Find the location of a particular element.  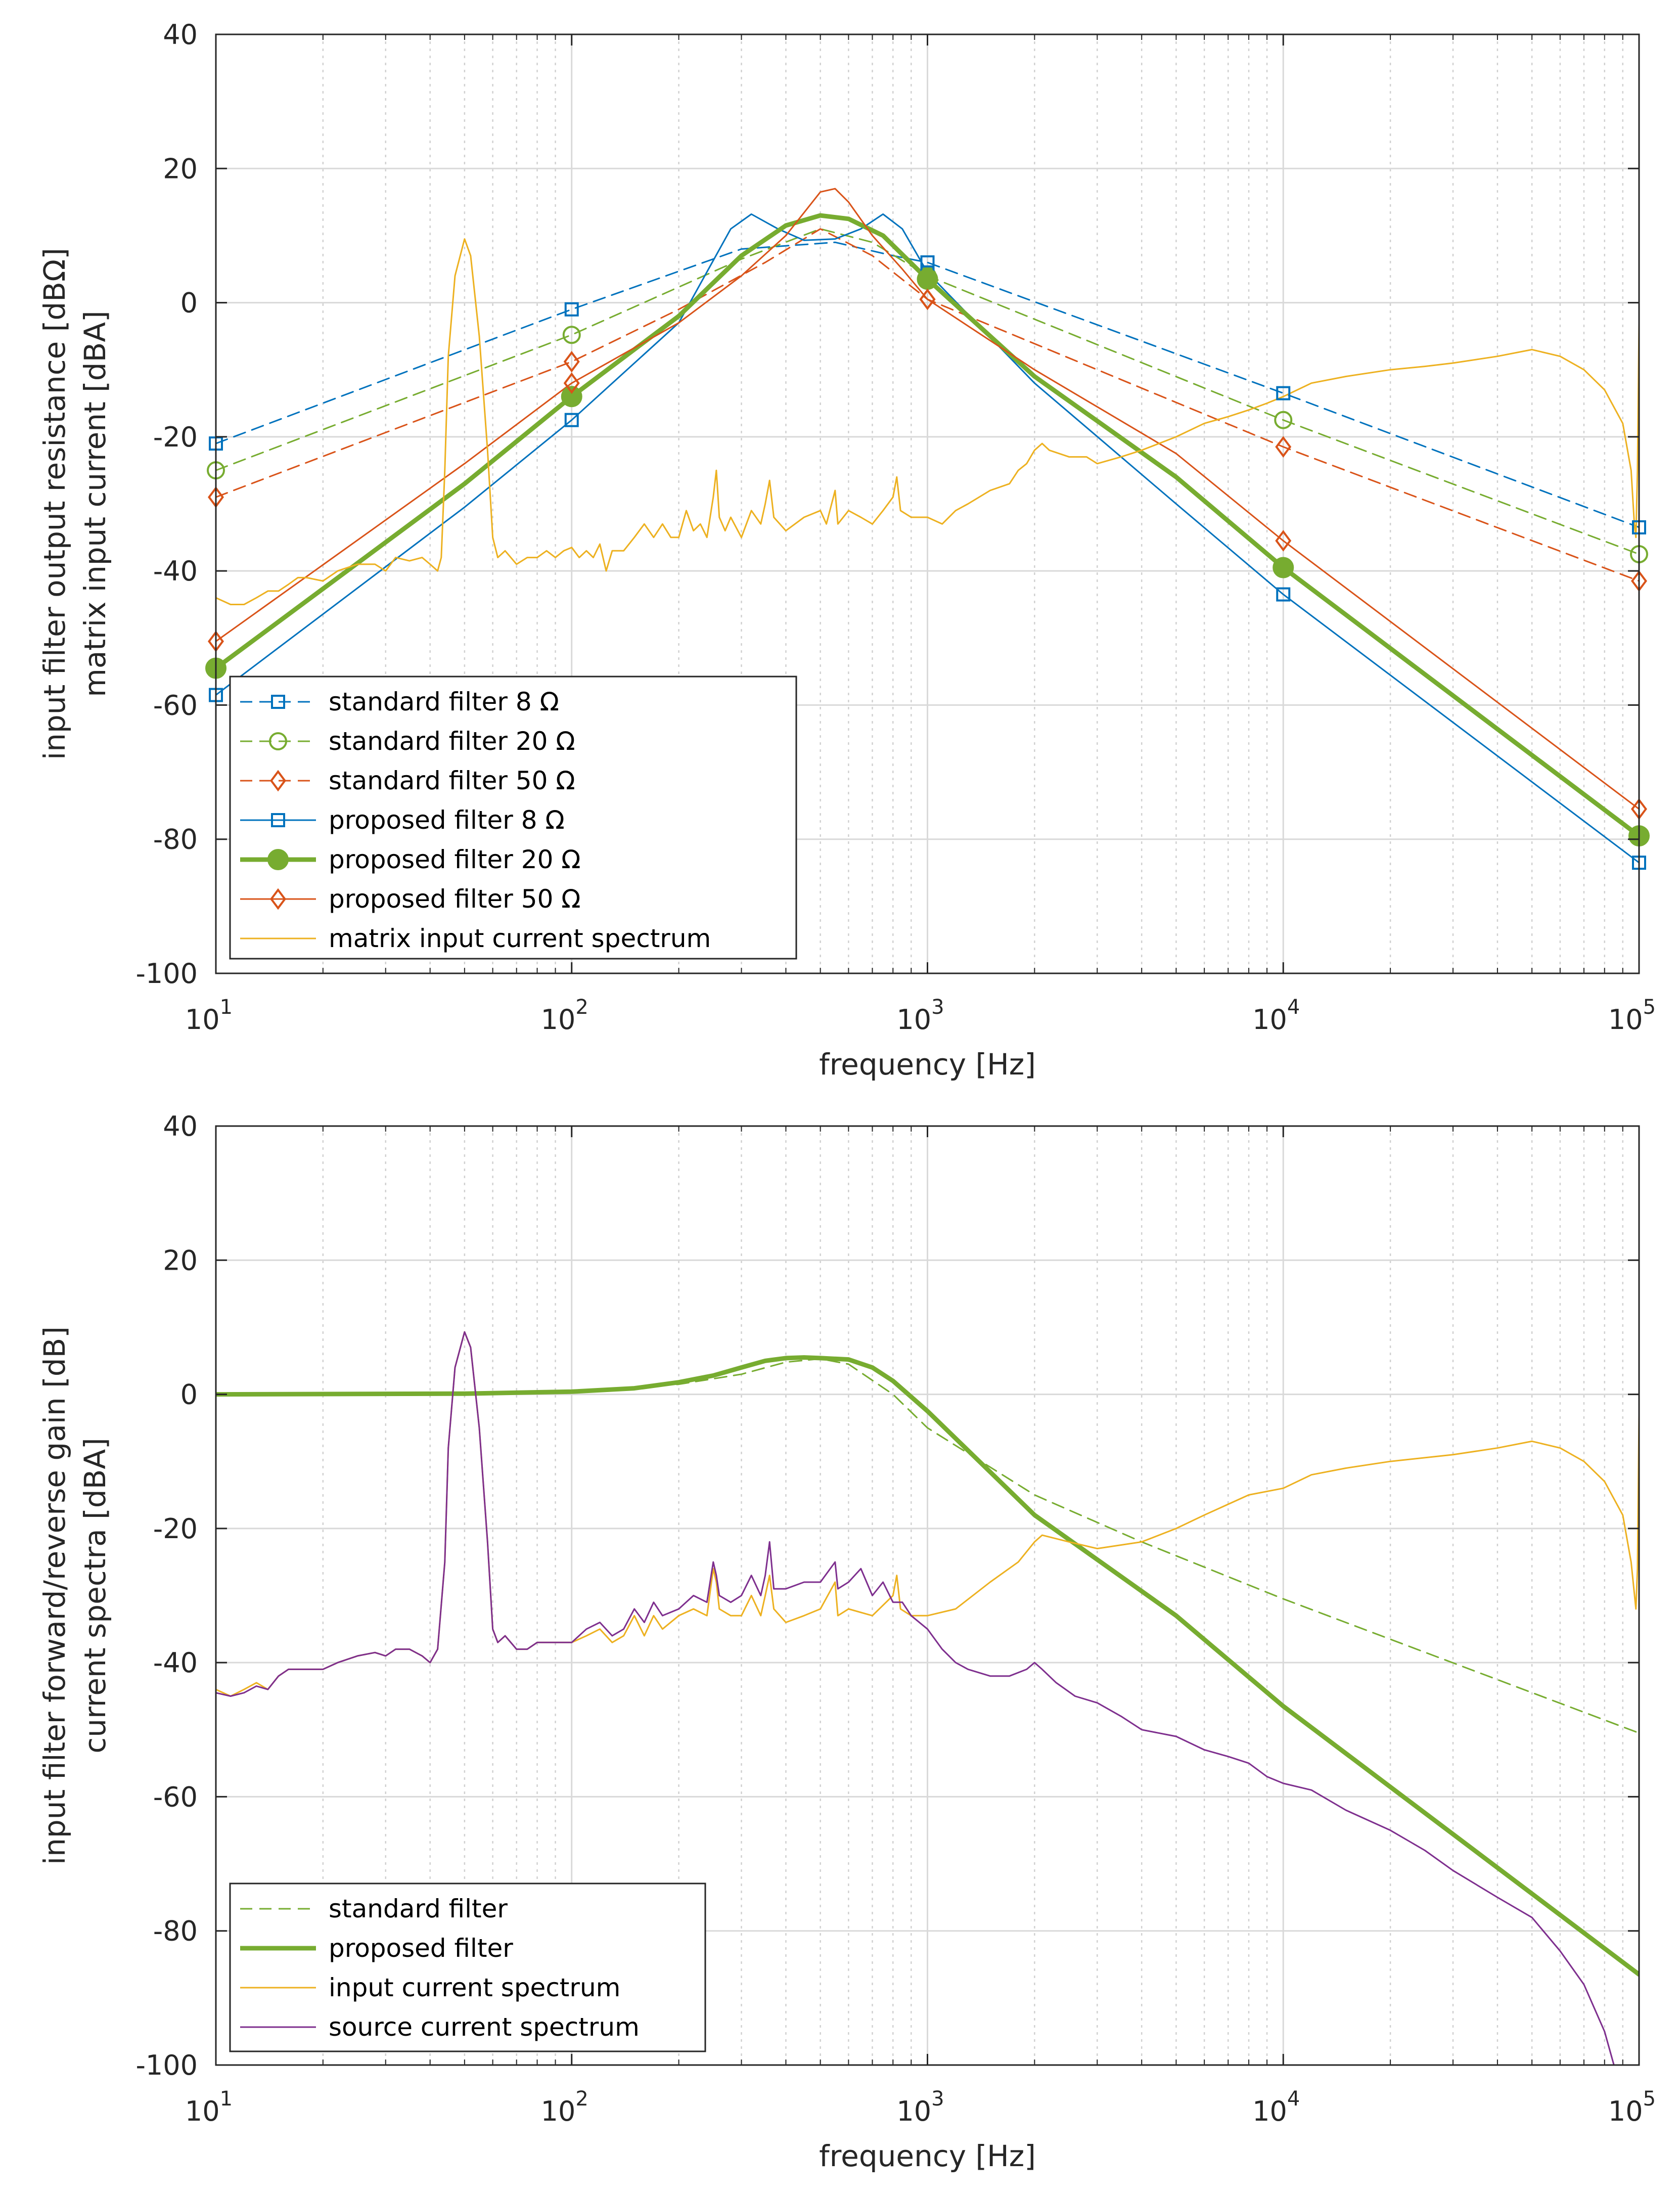

legend-entry-label: input current spectrum is located at coordinates (475, 1987).